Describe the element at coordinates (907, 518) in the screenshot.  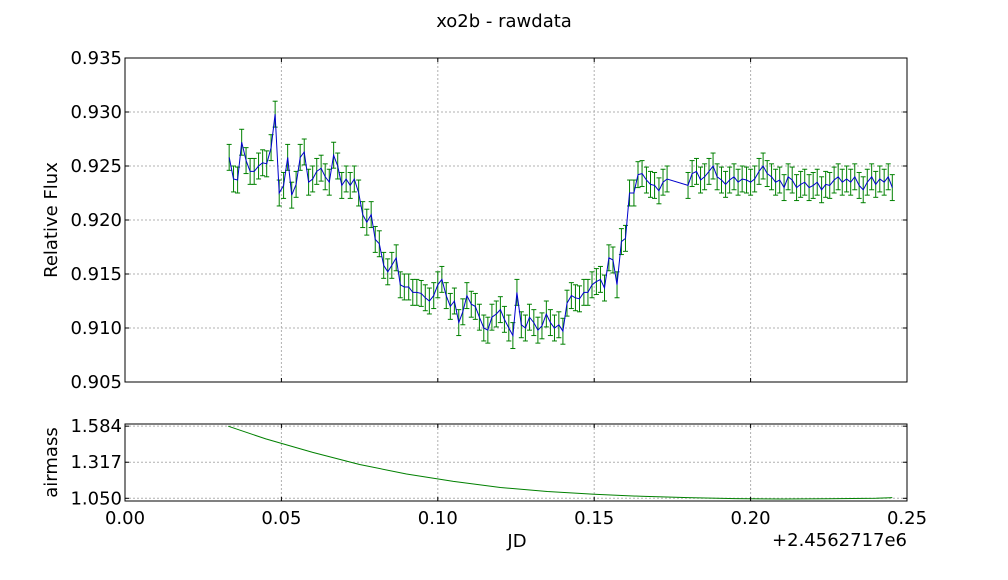
I see `x-tick-label: 0.25` at that location.